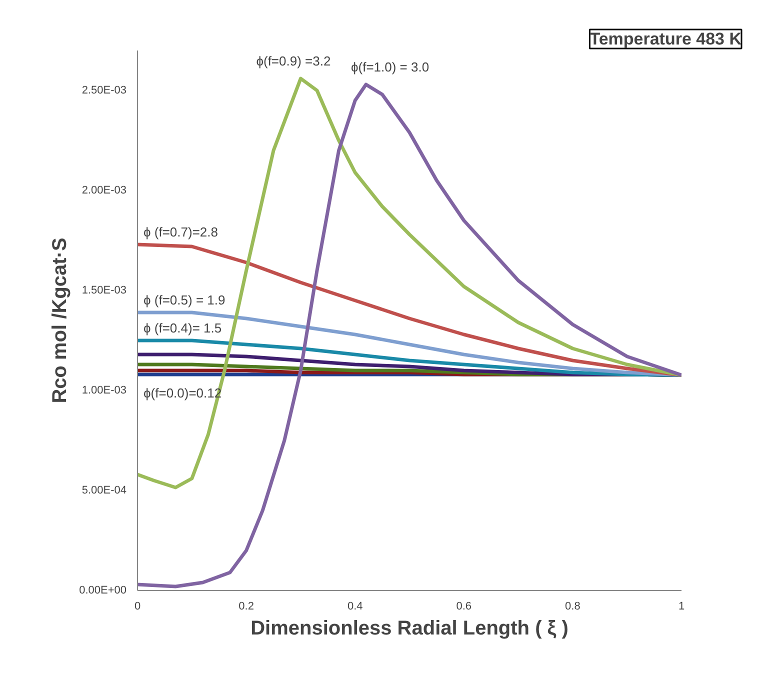 This screenshot has width=757, height=686. Describe the element at coordinates (137, 606) in the screenshot. I see `x-tick-label: 0` at that location.